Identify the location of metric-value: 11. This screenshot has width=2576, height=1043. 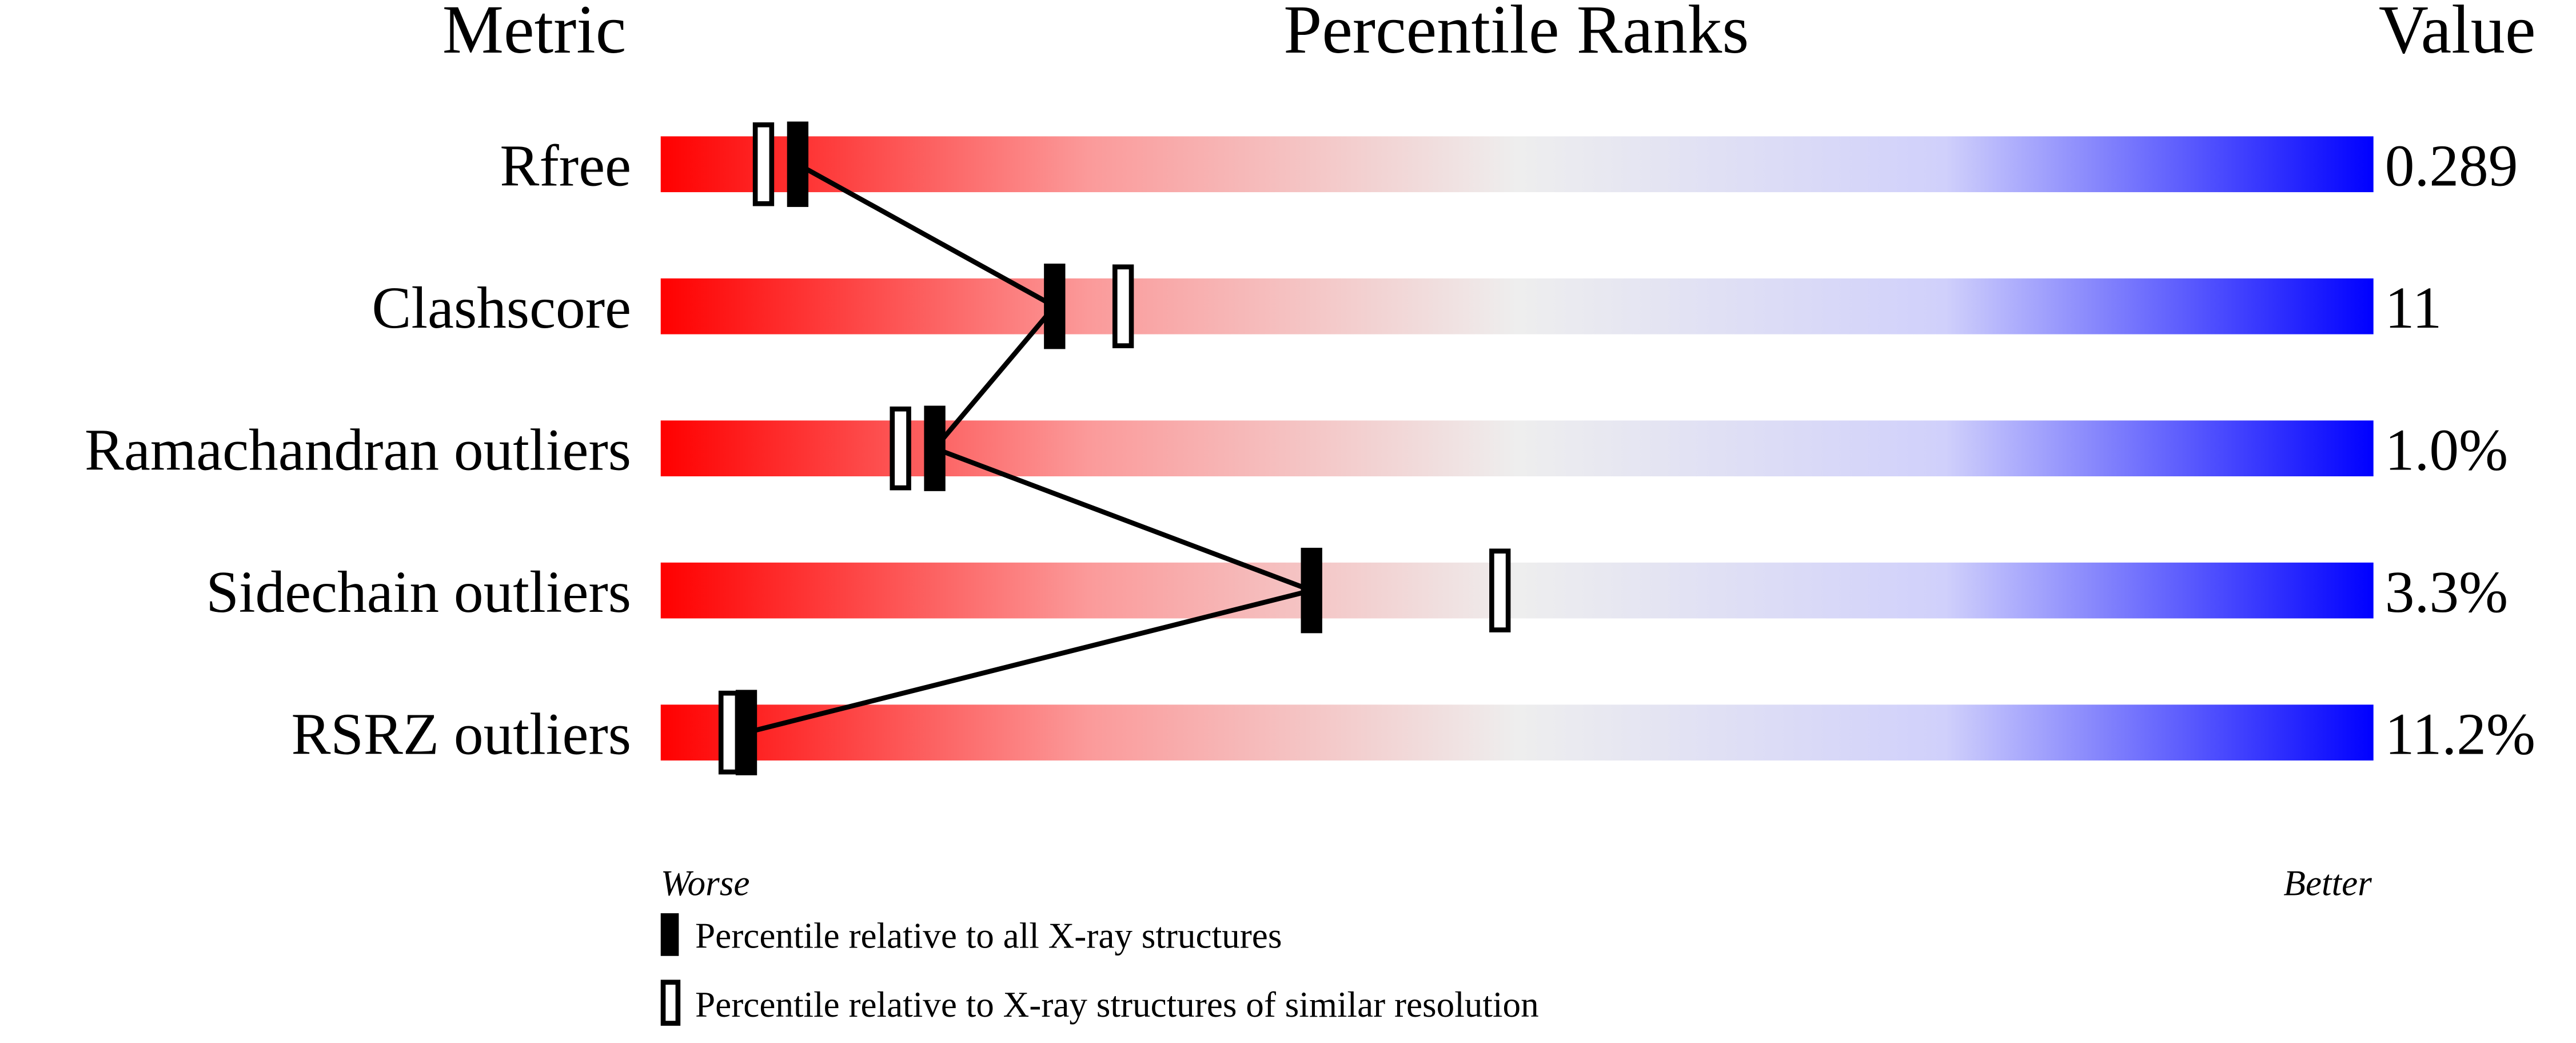
(2413, 309).